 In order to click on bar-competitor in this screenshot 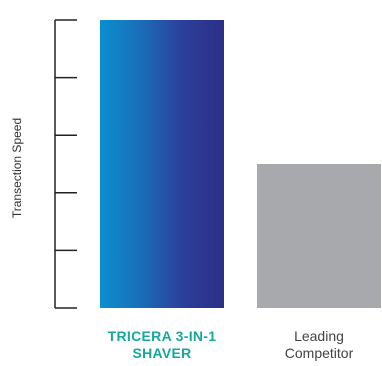, I will do `click(319, 236)`.